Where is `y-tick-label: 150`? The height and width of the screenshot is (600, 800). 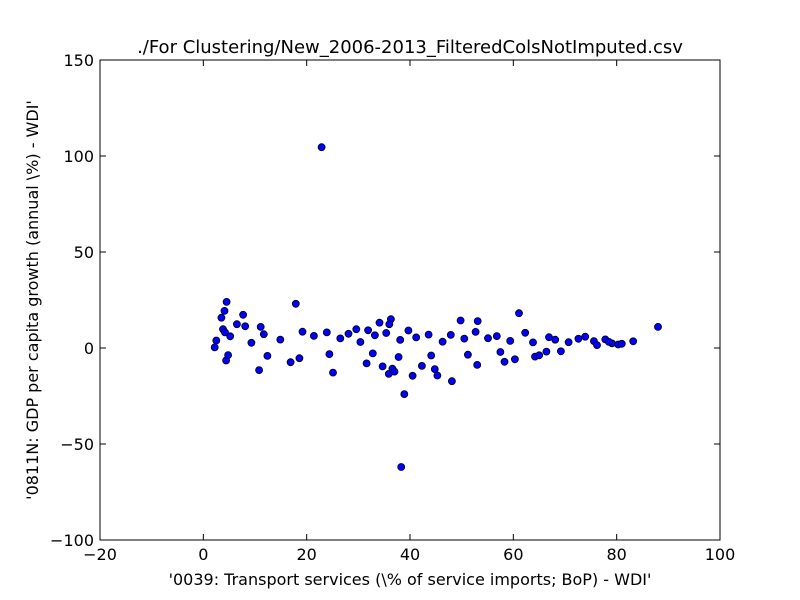 y-tick-label: 150 is located at coordinates (78, 60).